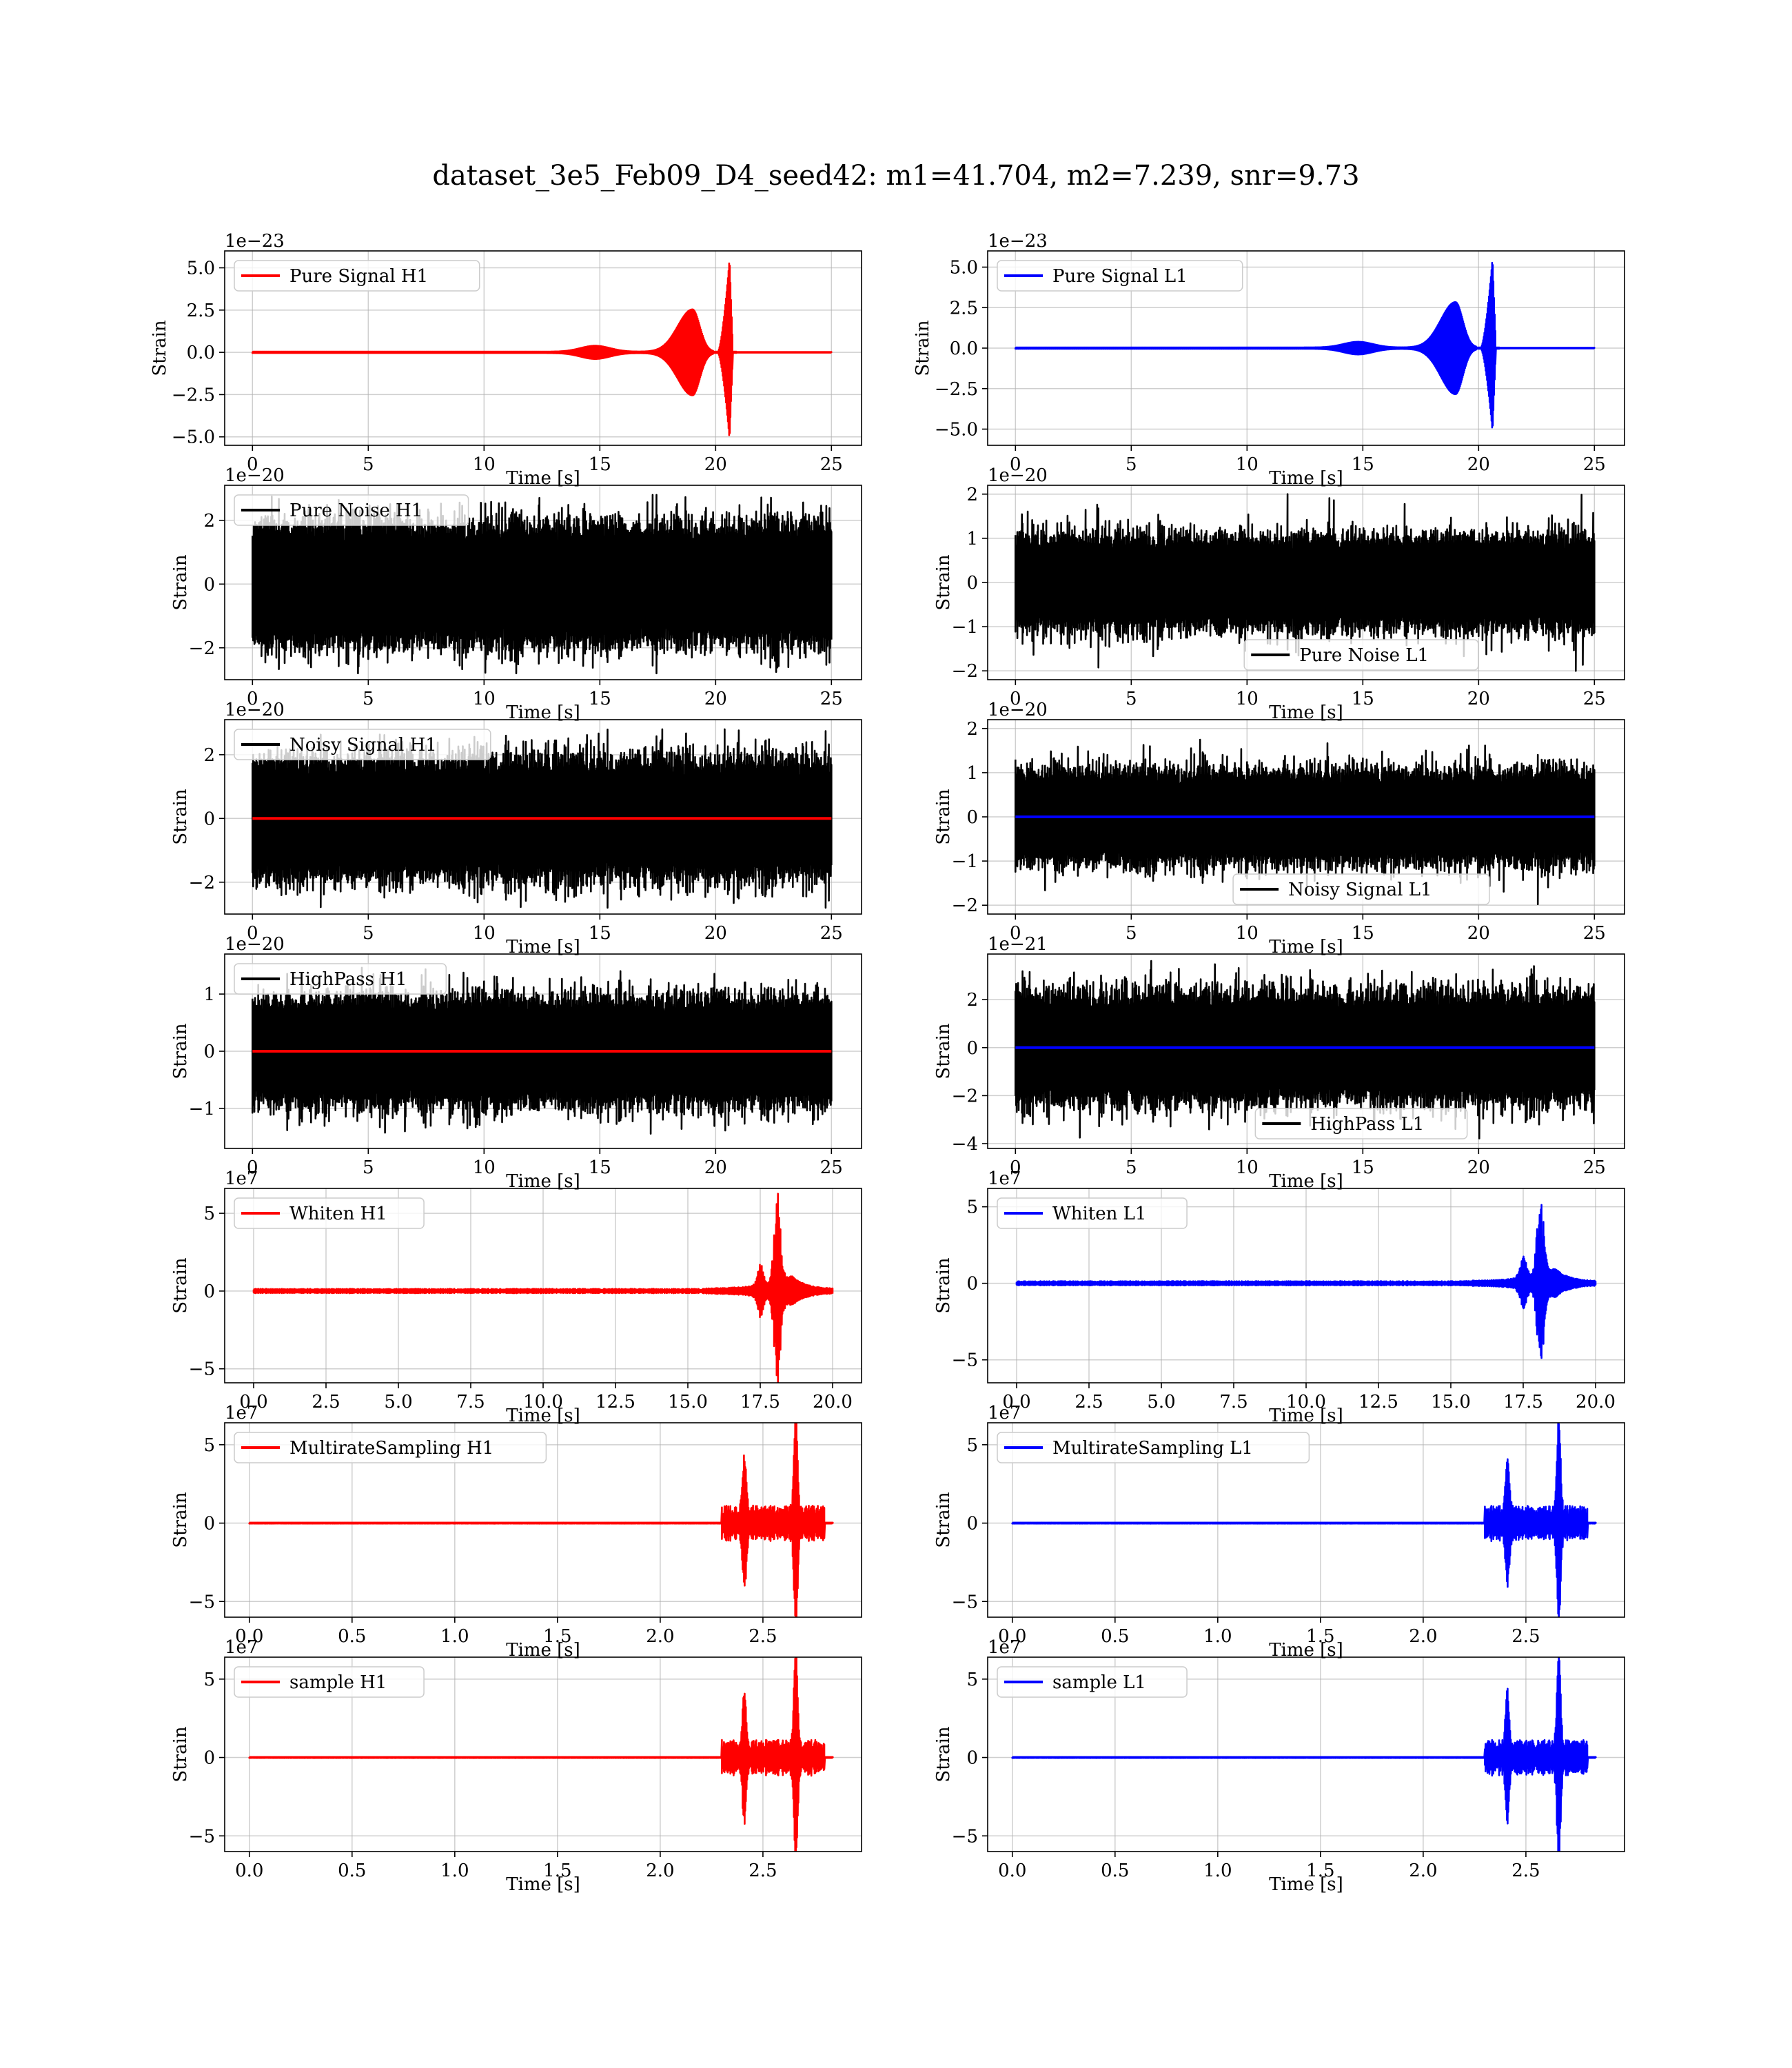 This screenshot has width=1792, height=2068. Describe the element at coordinates (363, 744) in the screenshot. I see `legend: Noisy Signal H1` at that location.